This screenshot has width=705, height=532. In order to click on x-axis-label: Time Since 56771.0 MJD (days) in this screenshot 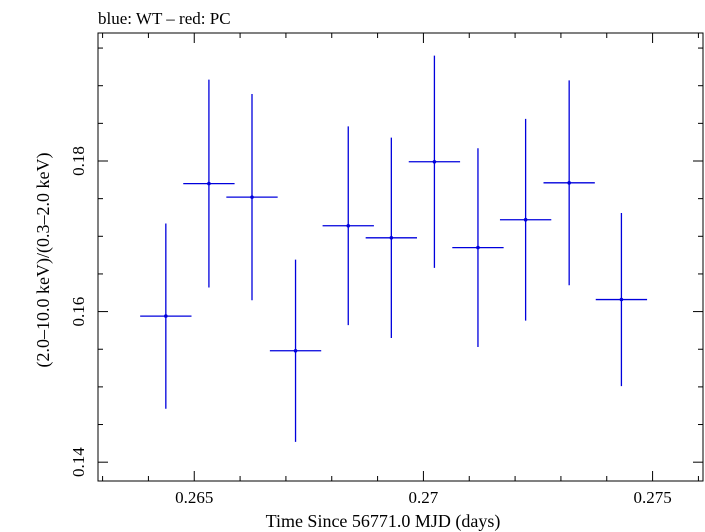, I will do `click(383, 521)`.